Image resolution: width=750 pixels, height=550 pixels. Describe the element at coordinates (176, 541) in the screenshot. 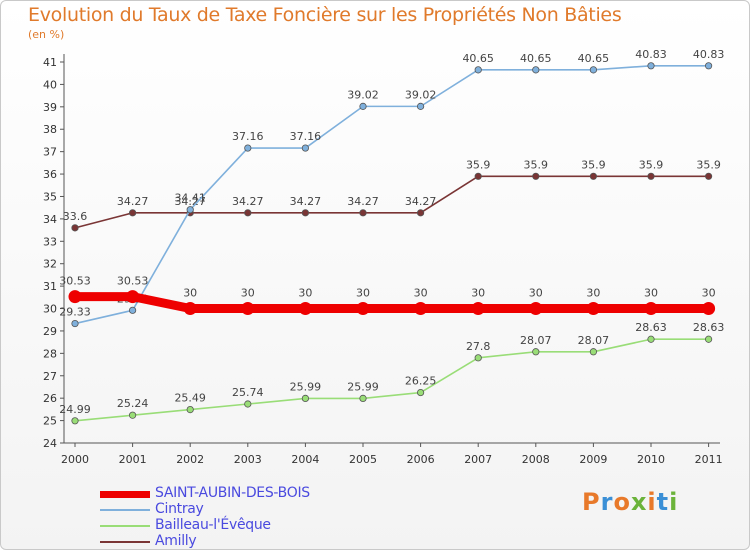

I see `legend-label: Amilly` at that location.